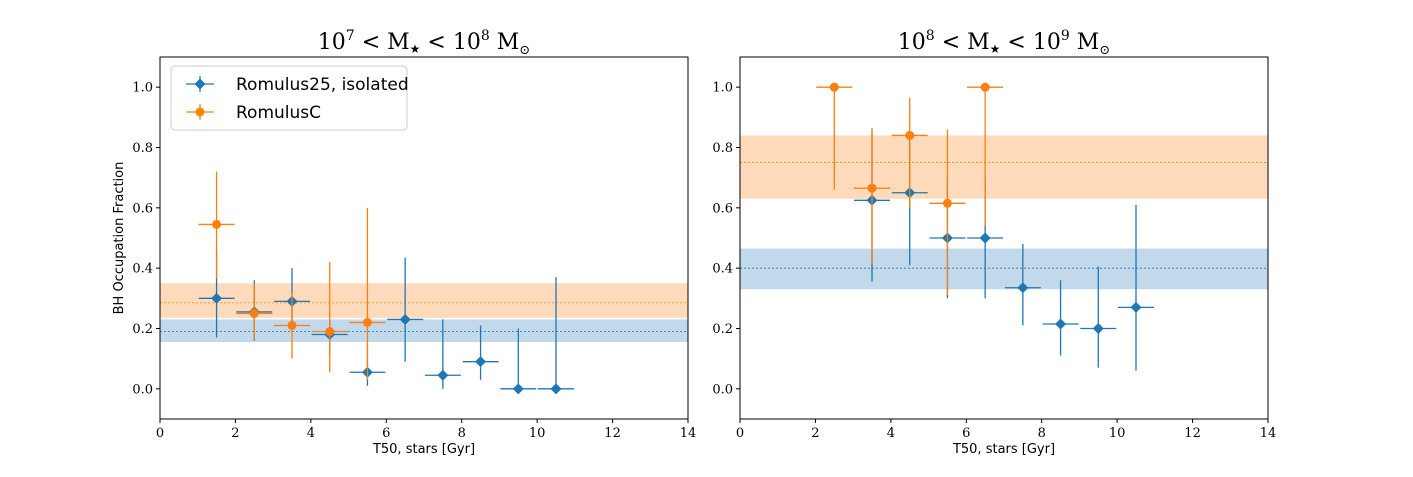 The image size is (1413, 477). What do you see at coordinates (200, 84) in the screenshot?
I see `legend-marker-diamond` at bounding box center [200, 84].